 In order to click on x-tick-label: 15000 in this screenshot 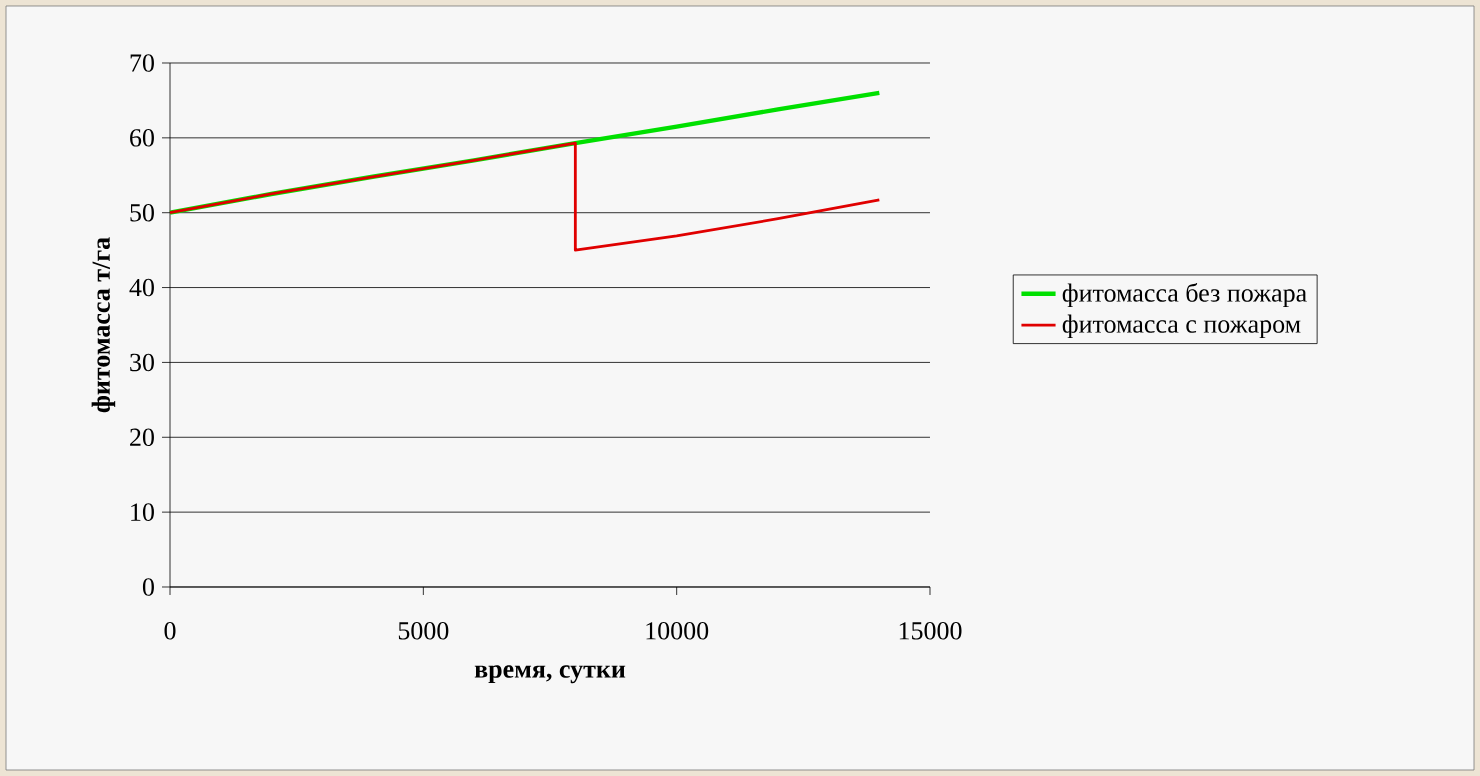, I will do `click(930, 631)`.